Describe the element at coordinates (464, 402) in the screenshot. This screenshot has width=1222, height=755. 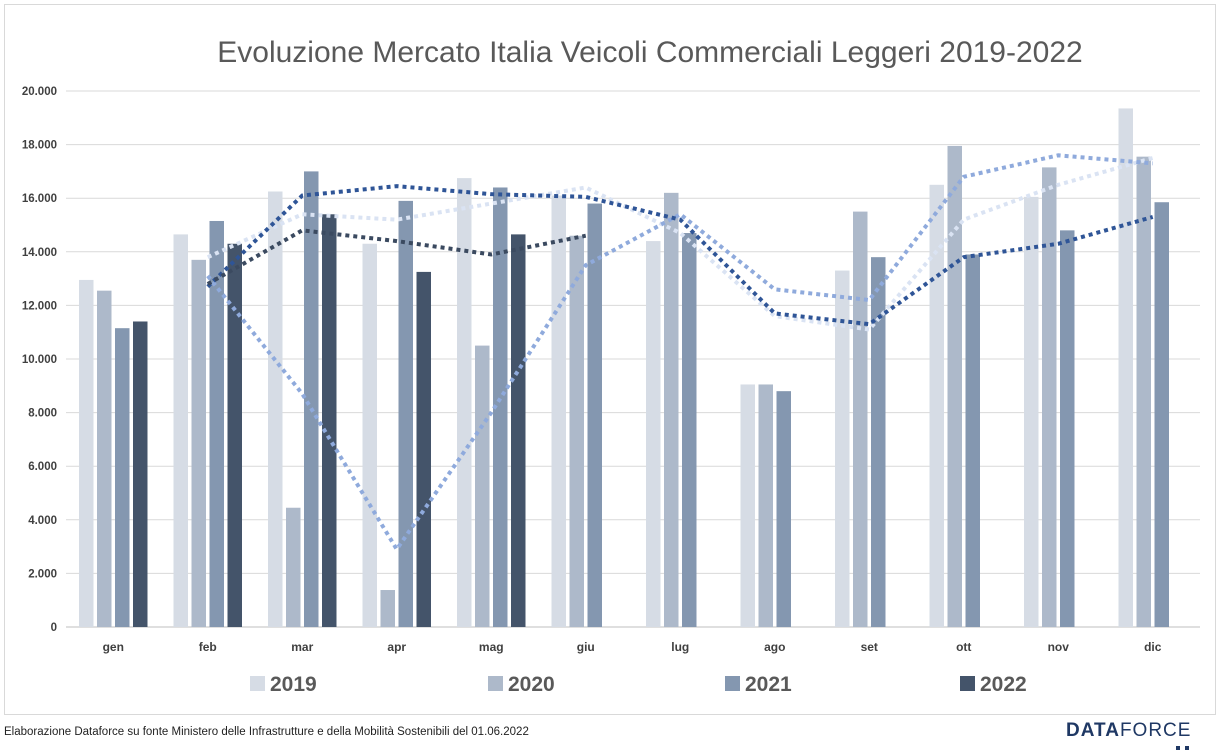
I see `bar-2019-mag` at that location.